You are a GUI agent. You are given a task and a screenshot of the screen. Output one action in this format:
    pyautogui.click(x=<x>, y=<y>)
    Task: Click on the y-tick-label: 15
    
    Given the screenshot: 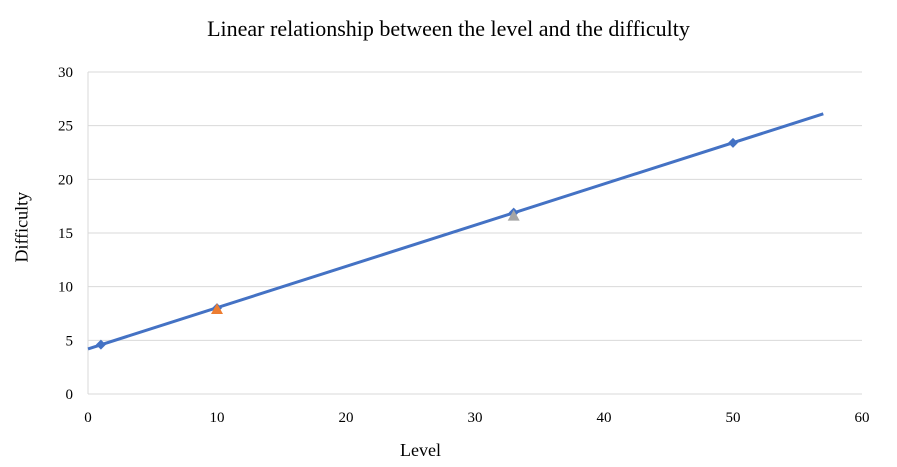 What is the action you would take?
    pyautogui.click(x=65, y=234)
    